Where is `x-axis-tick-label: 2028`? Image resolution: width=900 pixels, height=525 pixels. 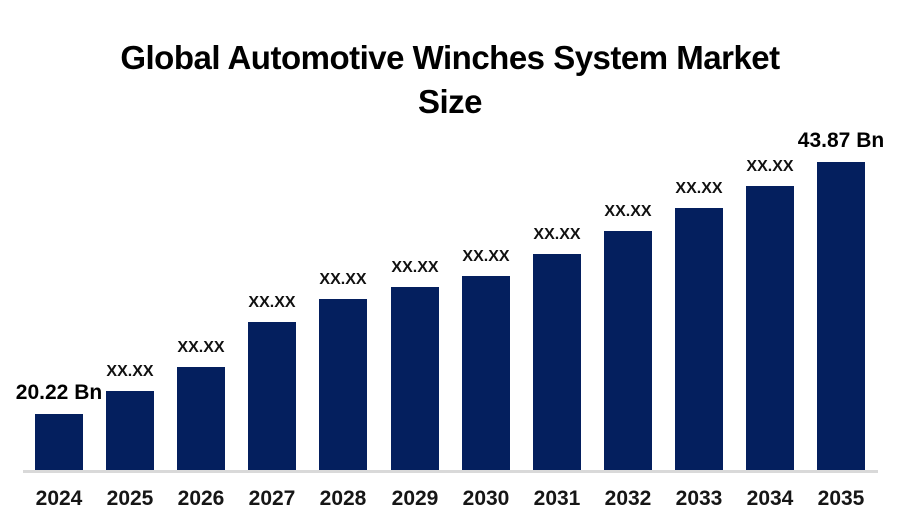 x-axis-tick-label: 2028 is located at coordinates (343, 498).